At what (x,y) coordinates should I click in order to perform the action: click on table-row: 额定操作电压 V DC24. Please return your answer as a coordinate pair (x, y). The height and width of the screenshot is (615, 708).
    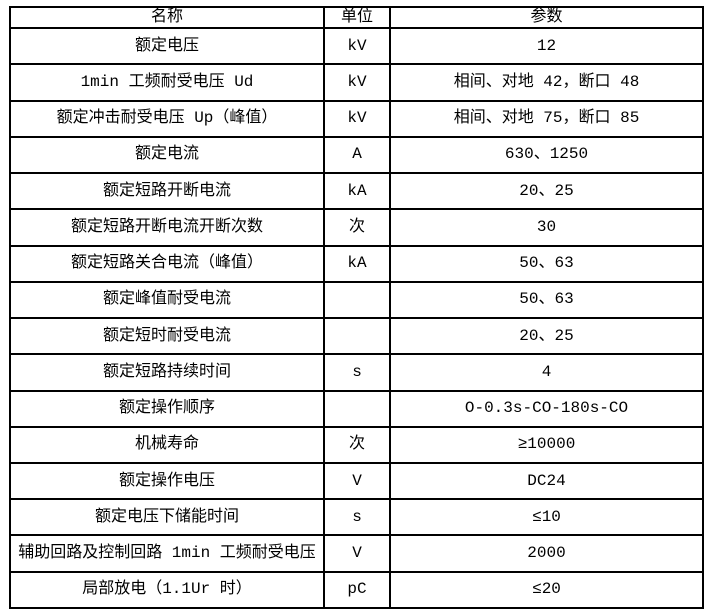
    Looking at the image, I should click on (356, 481).